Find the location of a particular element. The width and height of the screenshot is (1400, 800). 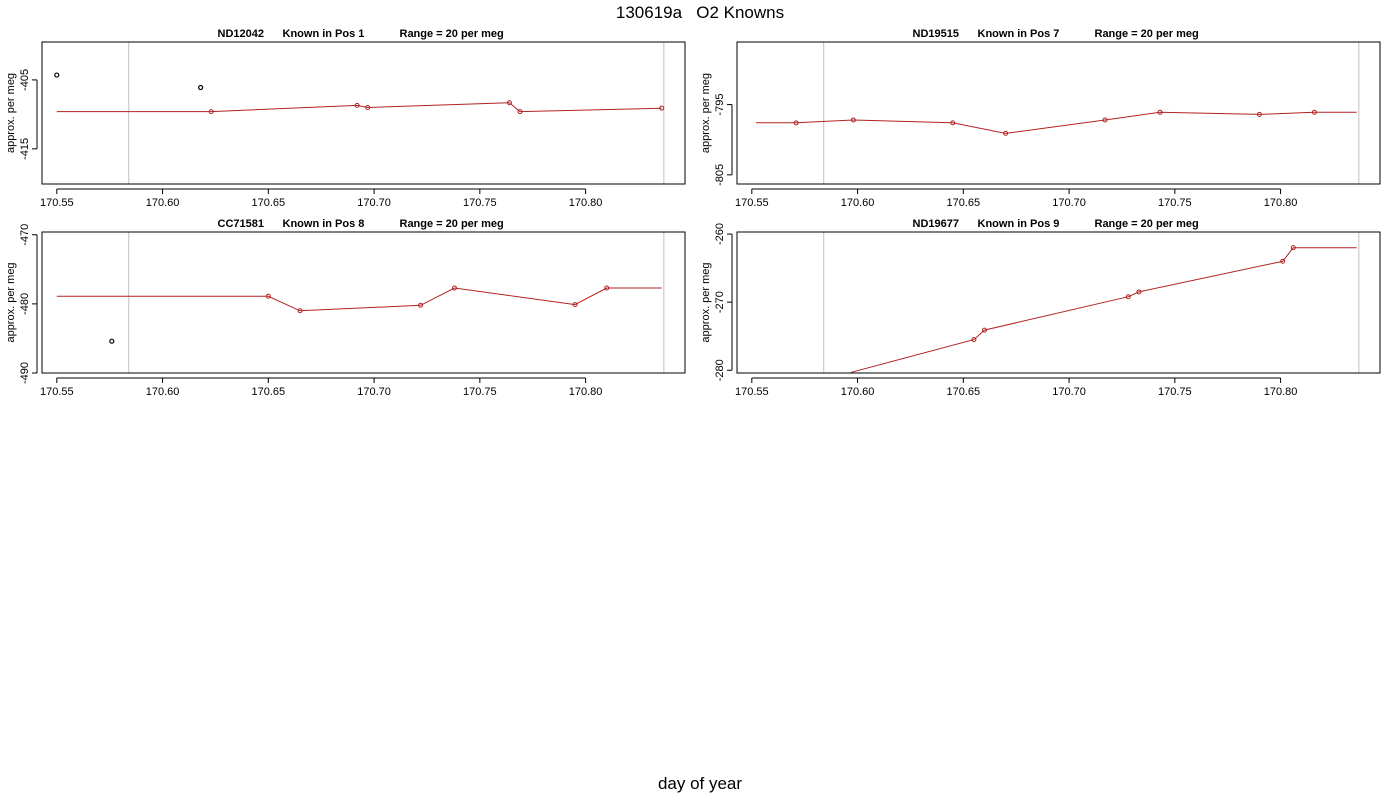

x-axis-title: day of year is located at coordinates (700, 783).